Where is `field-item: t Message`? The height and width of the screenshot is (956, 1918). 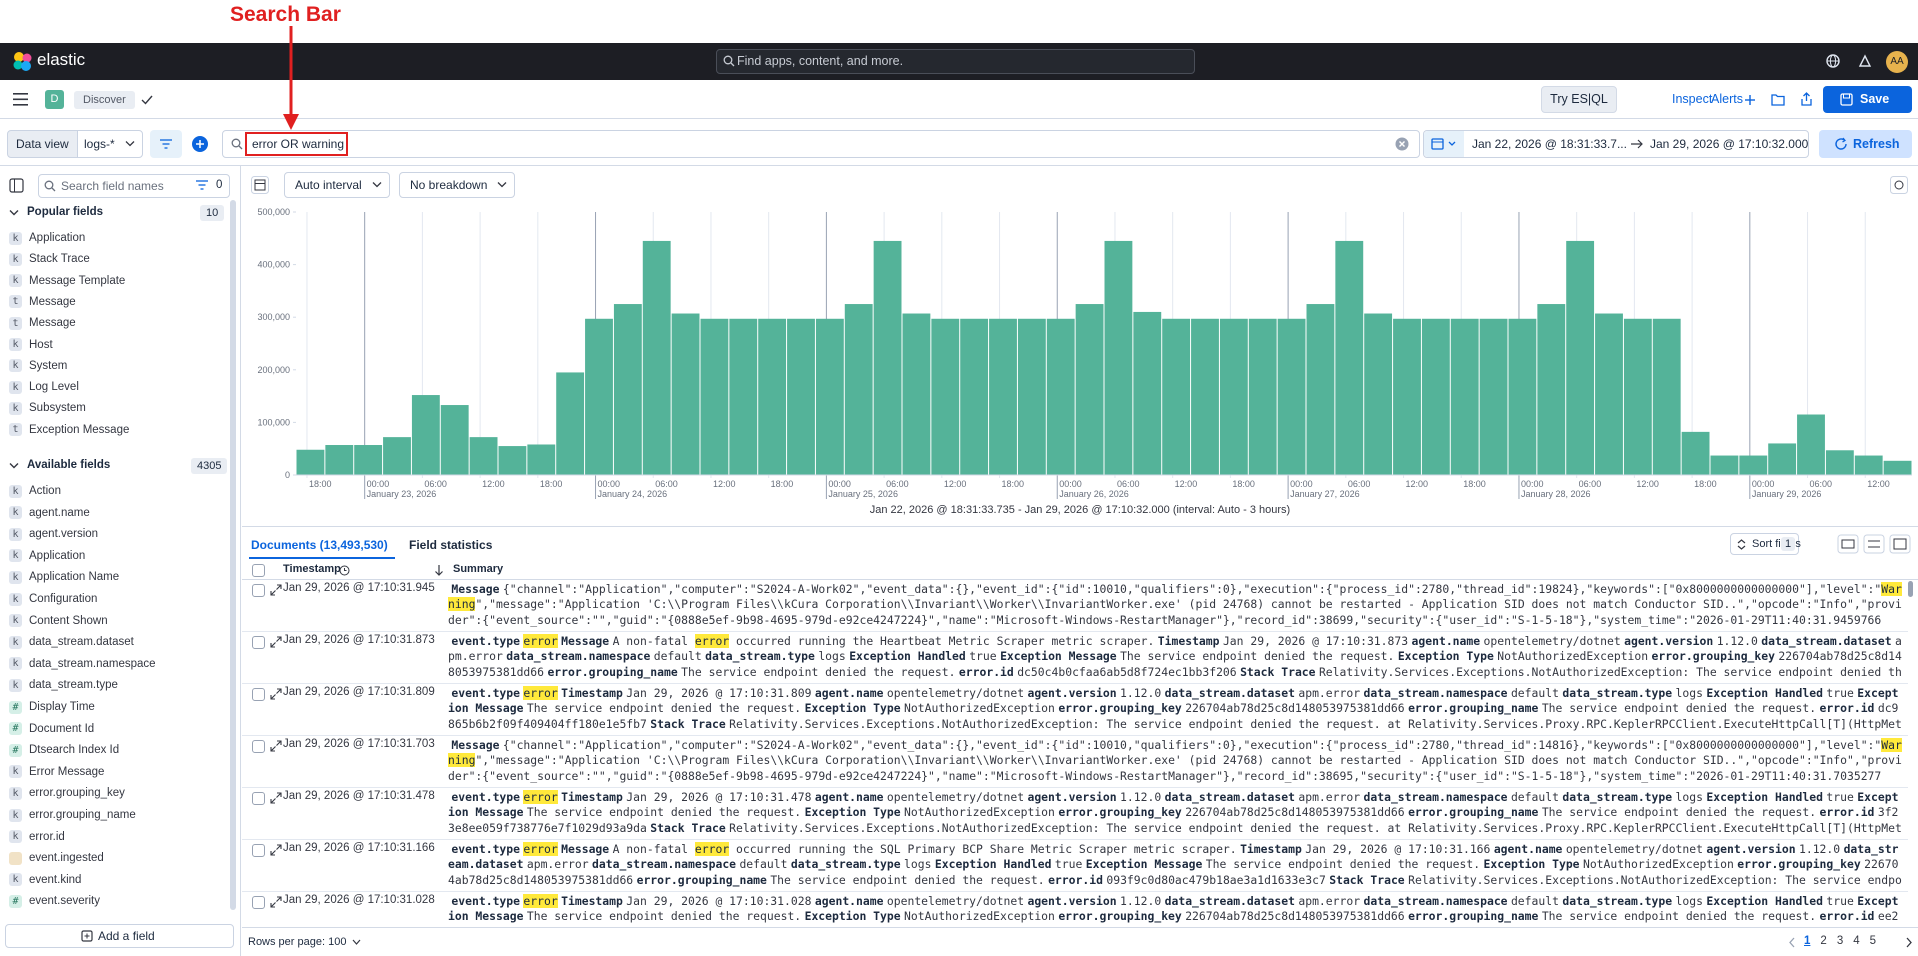 field-item: t Message is located at coordinates (42, 323).